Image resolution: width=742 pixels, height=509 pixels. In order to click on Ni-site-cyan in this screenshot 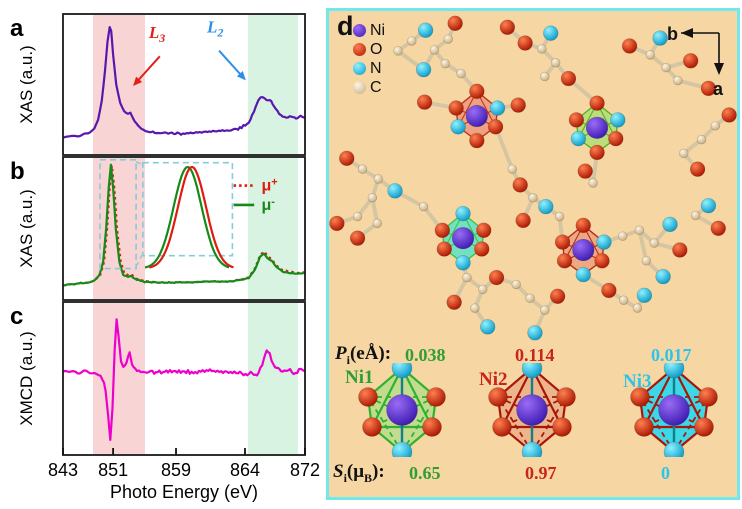, I will do `click(463, 238)`.